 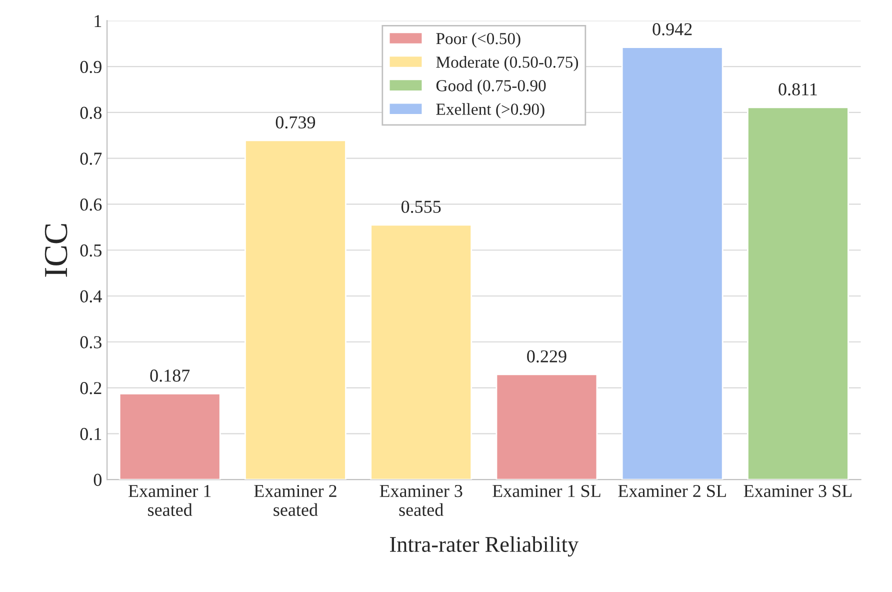 What do you see at coordinates (507, 64) in the screenshot?
I see `legend-label: Moderate (0.50-0.75)` at bounding box center [507, 64].